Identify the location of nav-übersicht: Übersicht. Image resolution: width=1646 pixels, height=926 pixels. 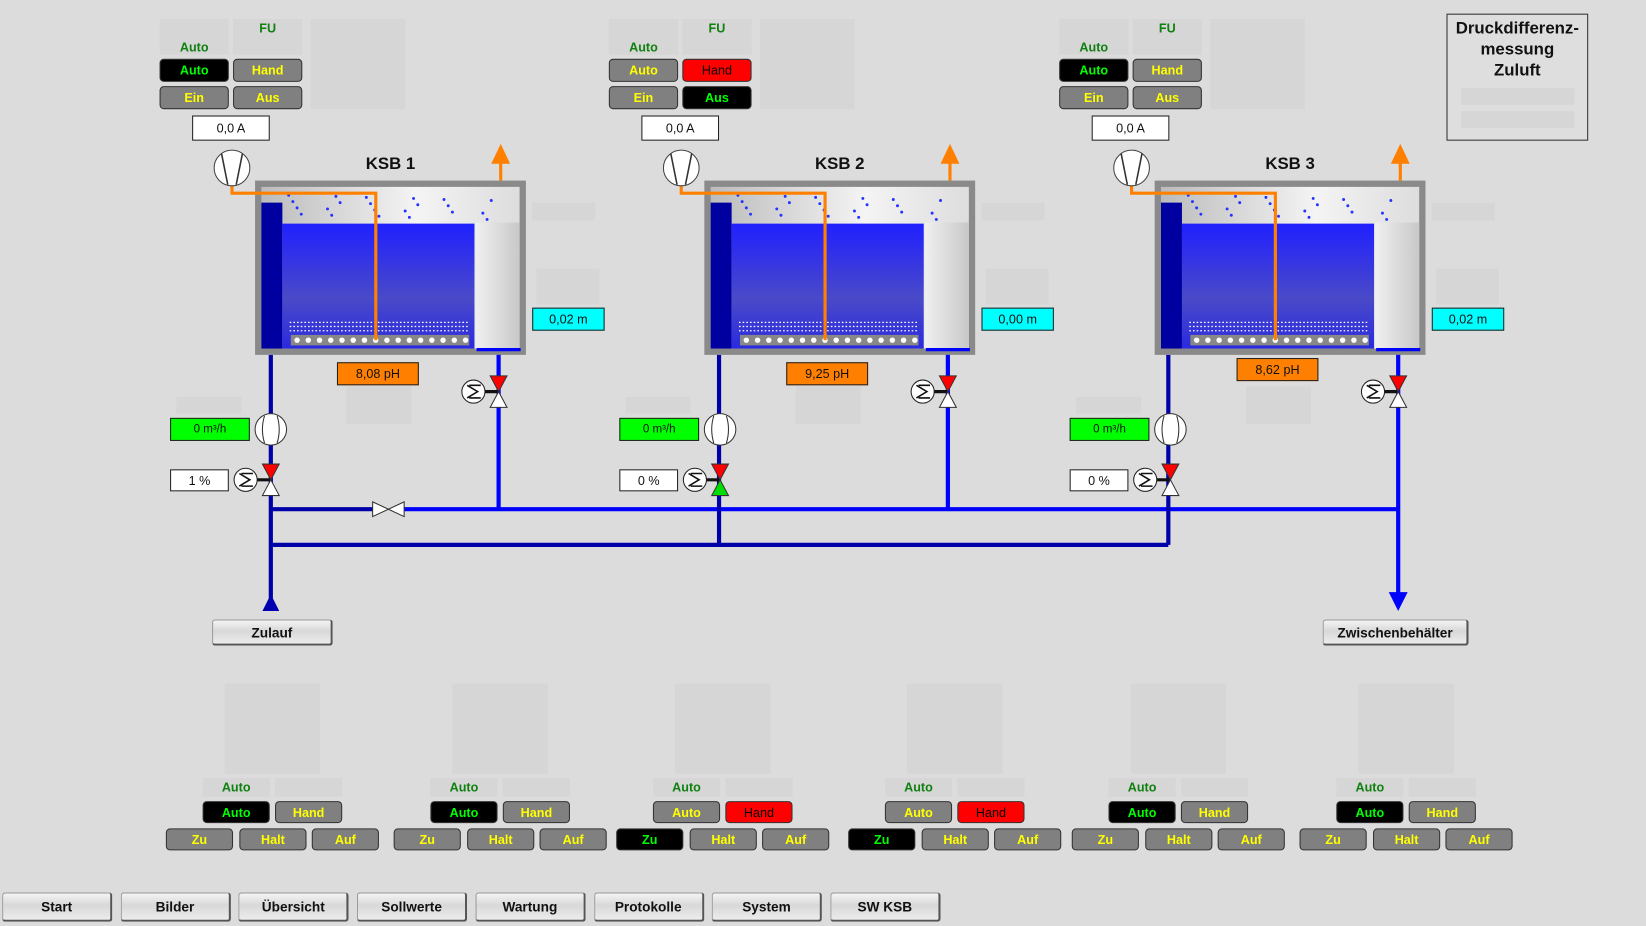
(293, 907).